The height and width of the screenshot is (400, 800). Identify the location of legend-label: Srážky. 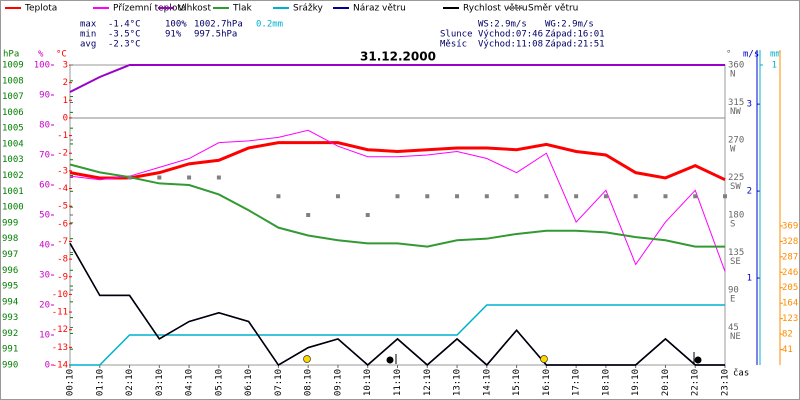
(308, 9).